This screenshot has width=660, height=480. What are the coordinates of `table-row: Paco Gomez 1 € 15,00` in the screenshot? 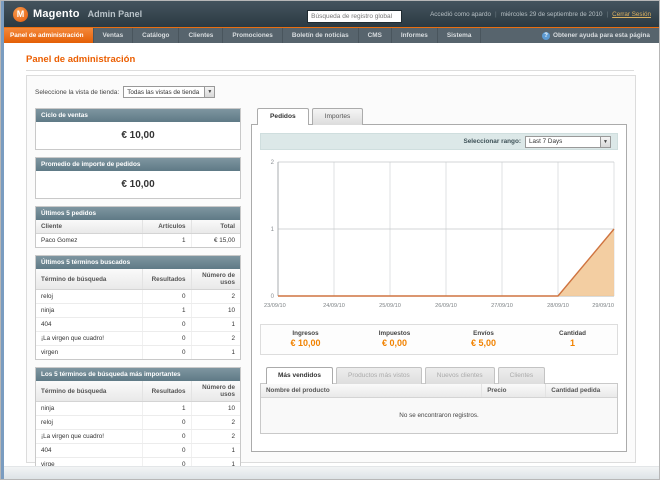 It's located at (138, 240).